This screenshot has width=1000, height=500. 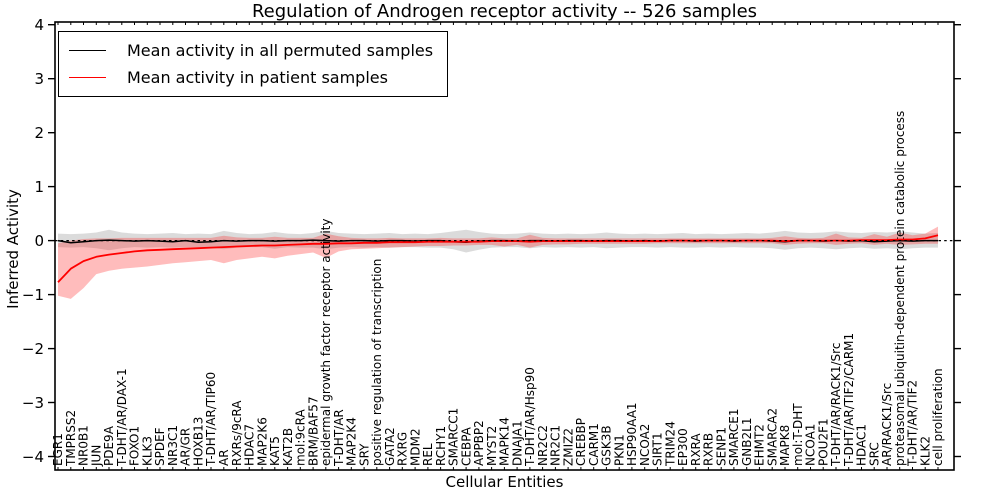 What do you see at coordinates (313, 431) in the screenshot?
I see `x-category-label: BRM/BAF57` at bounding box center [313, 431].